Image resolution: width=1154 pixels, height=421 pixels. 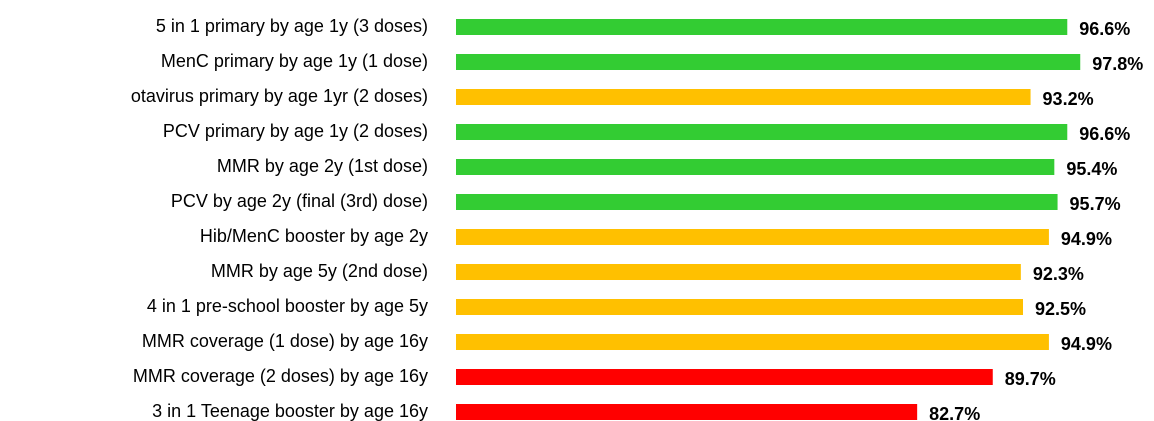 What do you see at coordinates (290, 411) in the screenshot?
I see `category-label: 3 in 1 Teenage booster by age 16y` at bounding box center [290, 411].